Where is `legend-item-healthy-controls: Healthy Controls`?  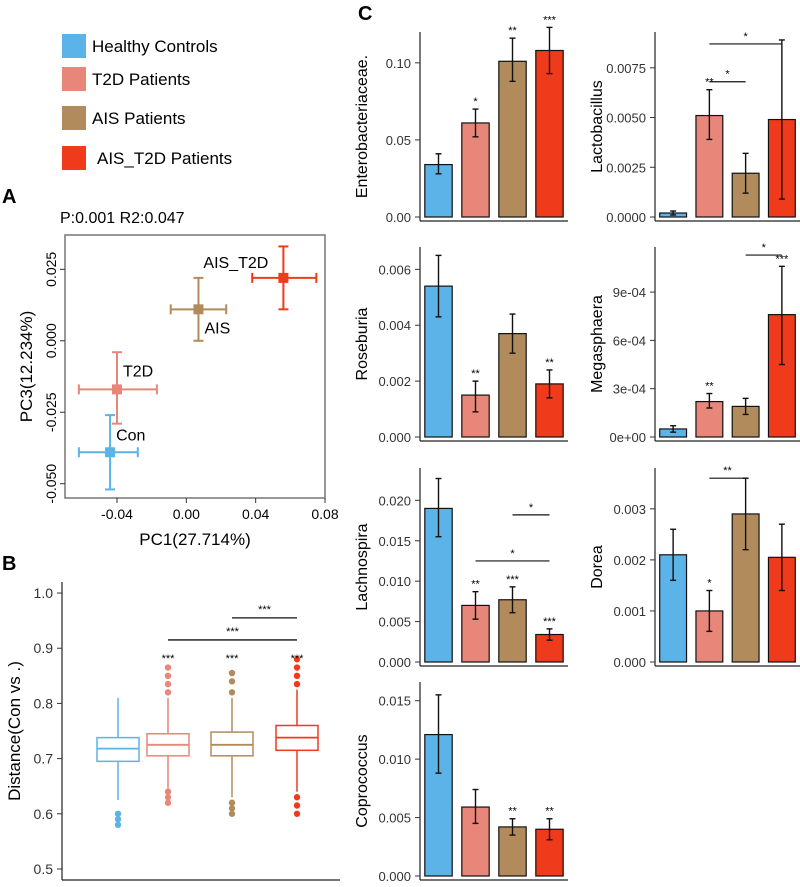 legend-item-healthy-controls: Healthy Controls is located at coordinates (140, 46).